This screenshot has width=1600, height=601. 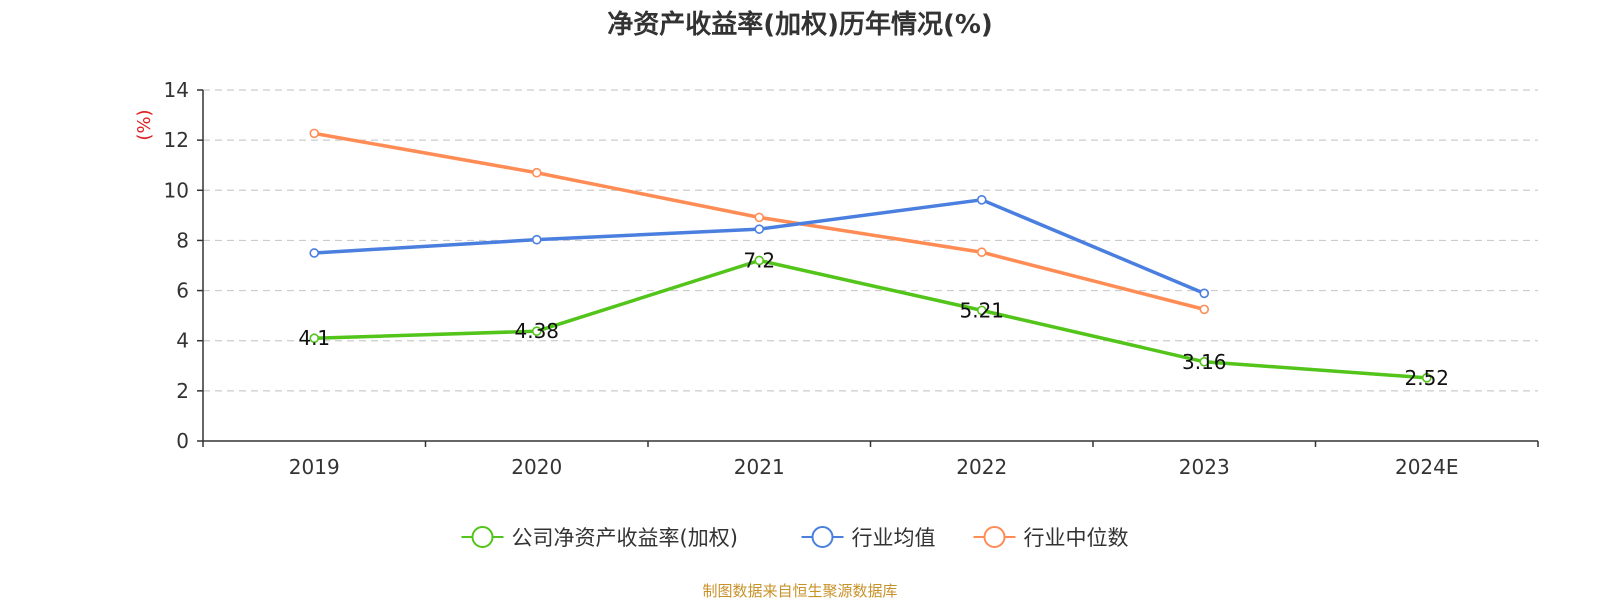 What do you see at coordinates (800, 591) in the screenshot?
I see `source-footer: 制图数据来自恒生聚源数据库` at bounding box center [800, 591].